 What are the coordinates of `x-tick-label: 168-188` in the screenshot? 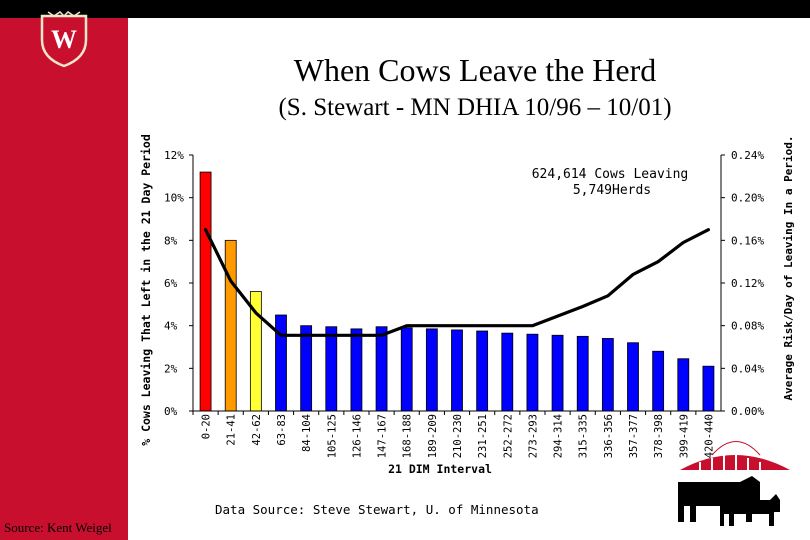 It's located at (408, 436).